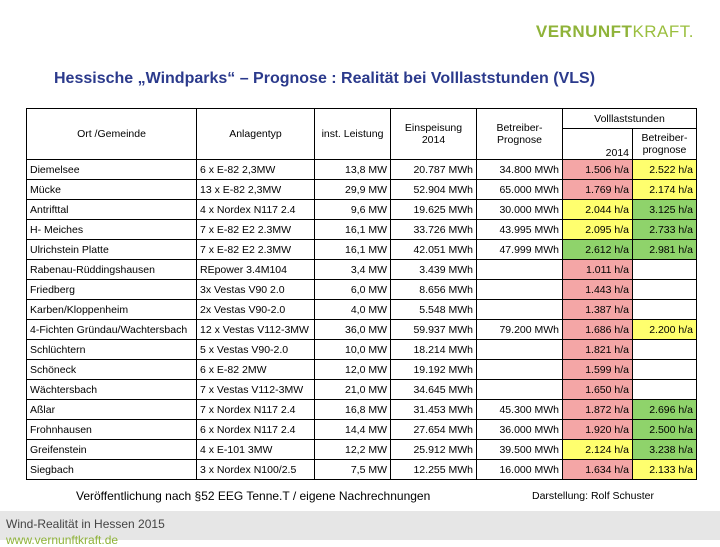  I want to click on cell-ort: Ulrichstein Platte, so click(111, 249).